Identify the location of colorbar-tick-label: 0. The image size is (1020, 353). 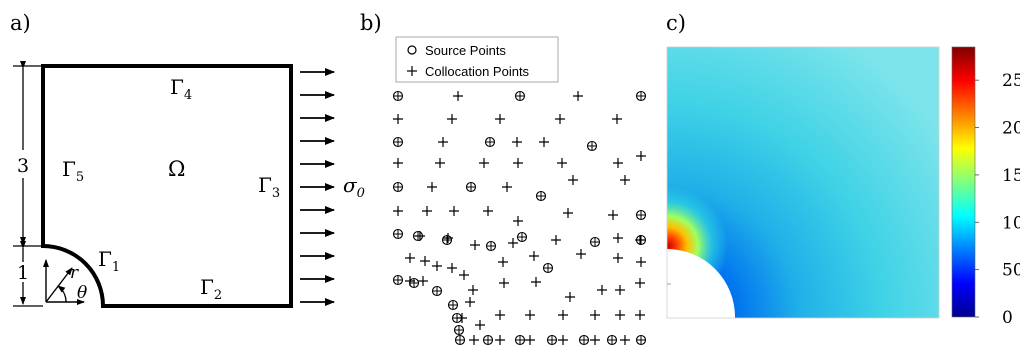
(1007, 318).